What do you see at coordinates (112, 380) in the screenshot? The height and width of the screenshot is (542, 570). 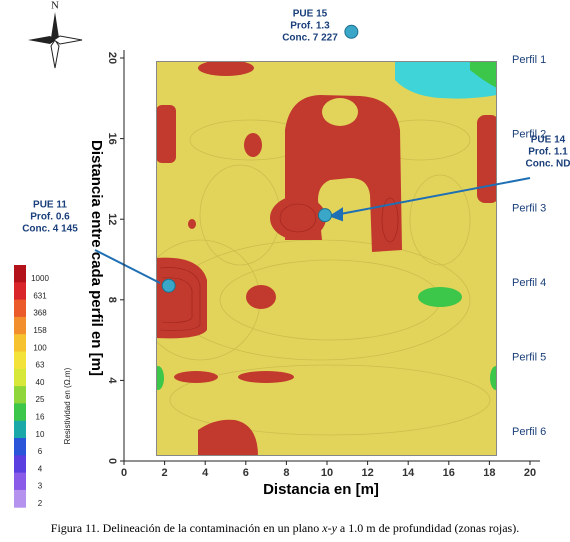 I see `y-tick-label: 4` at bounding box center [112, 380].